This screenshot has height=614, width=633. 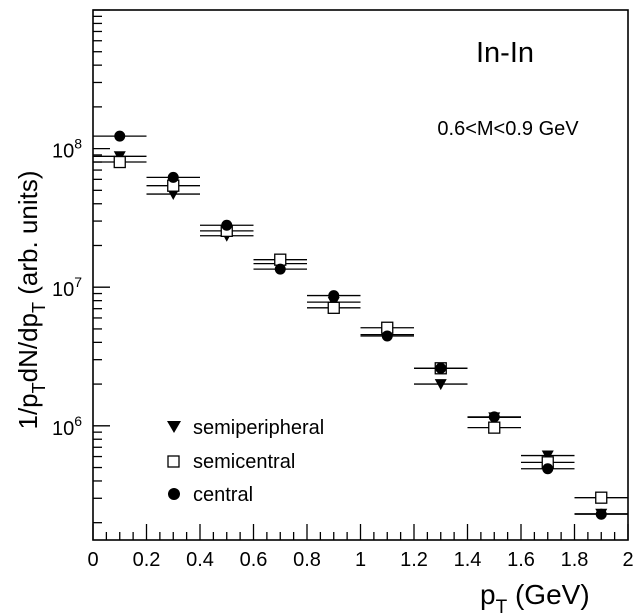 I want to click on x-axis-label: pT (GeV), so click(x=535, y=596).